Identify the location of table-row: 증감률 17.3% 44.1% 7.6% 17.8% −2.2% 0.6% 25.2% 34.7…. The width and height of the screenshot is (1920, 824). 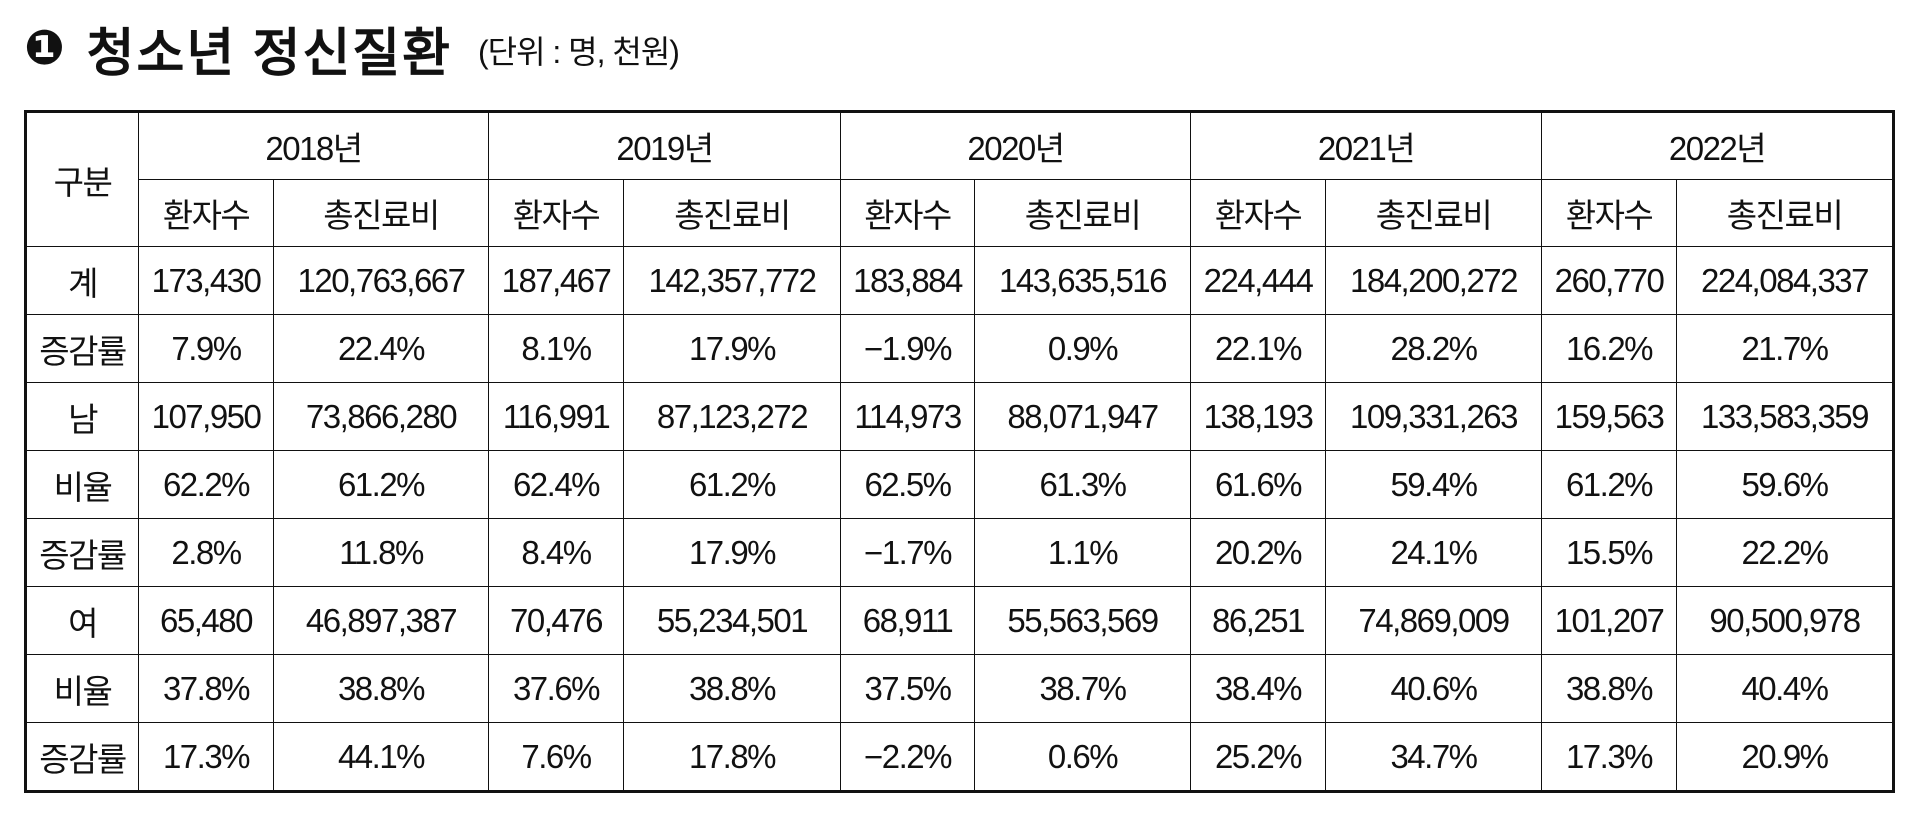
(959, 757).